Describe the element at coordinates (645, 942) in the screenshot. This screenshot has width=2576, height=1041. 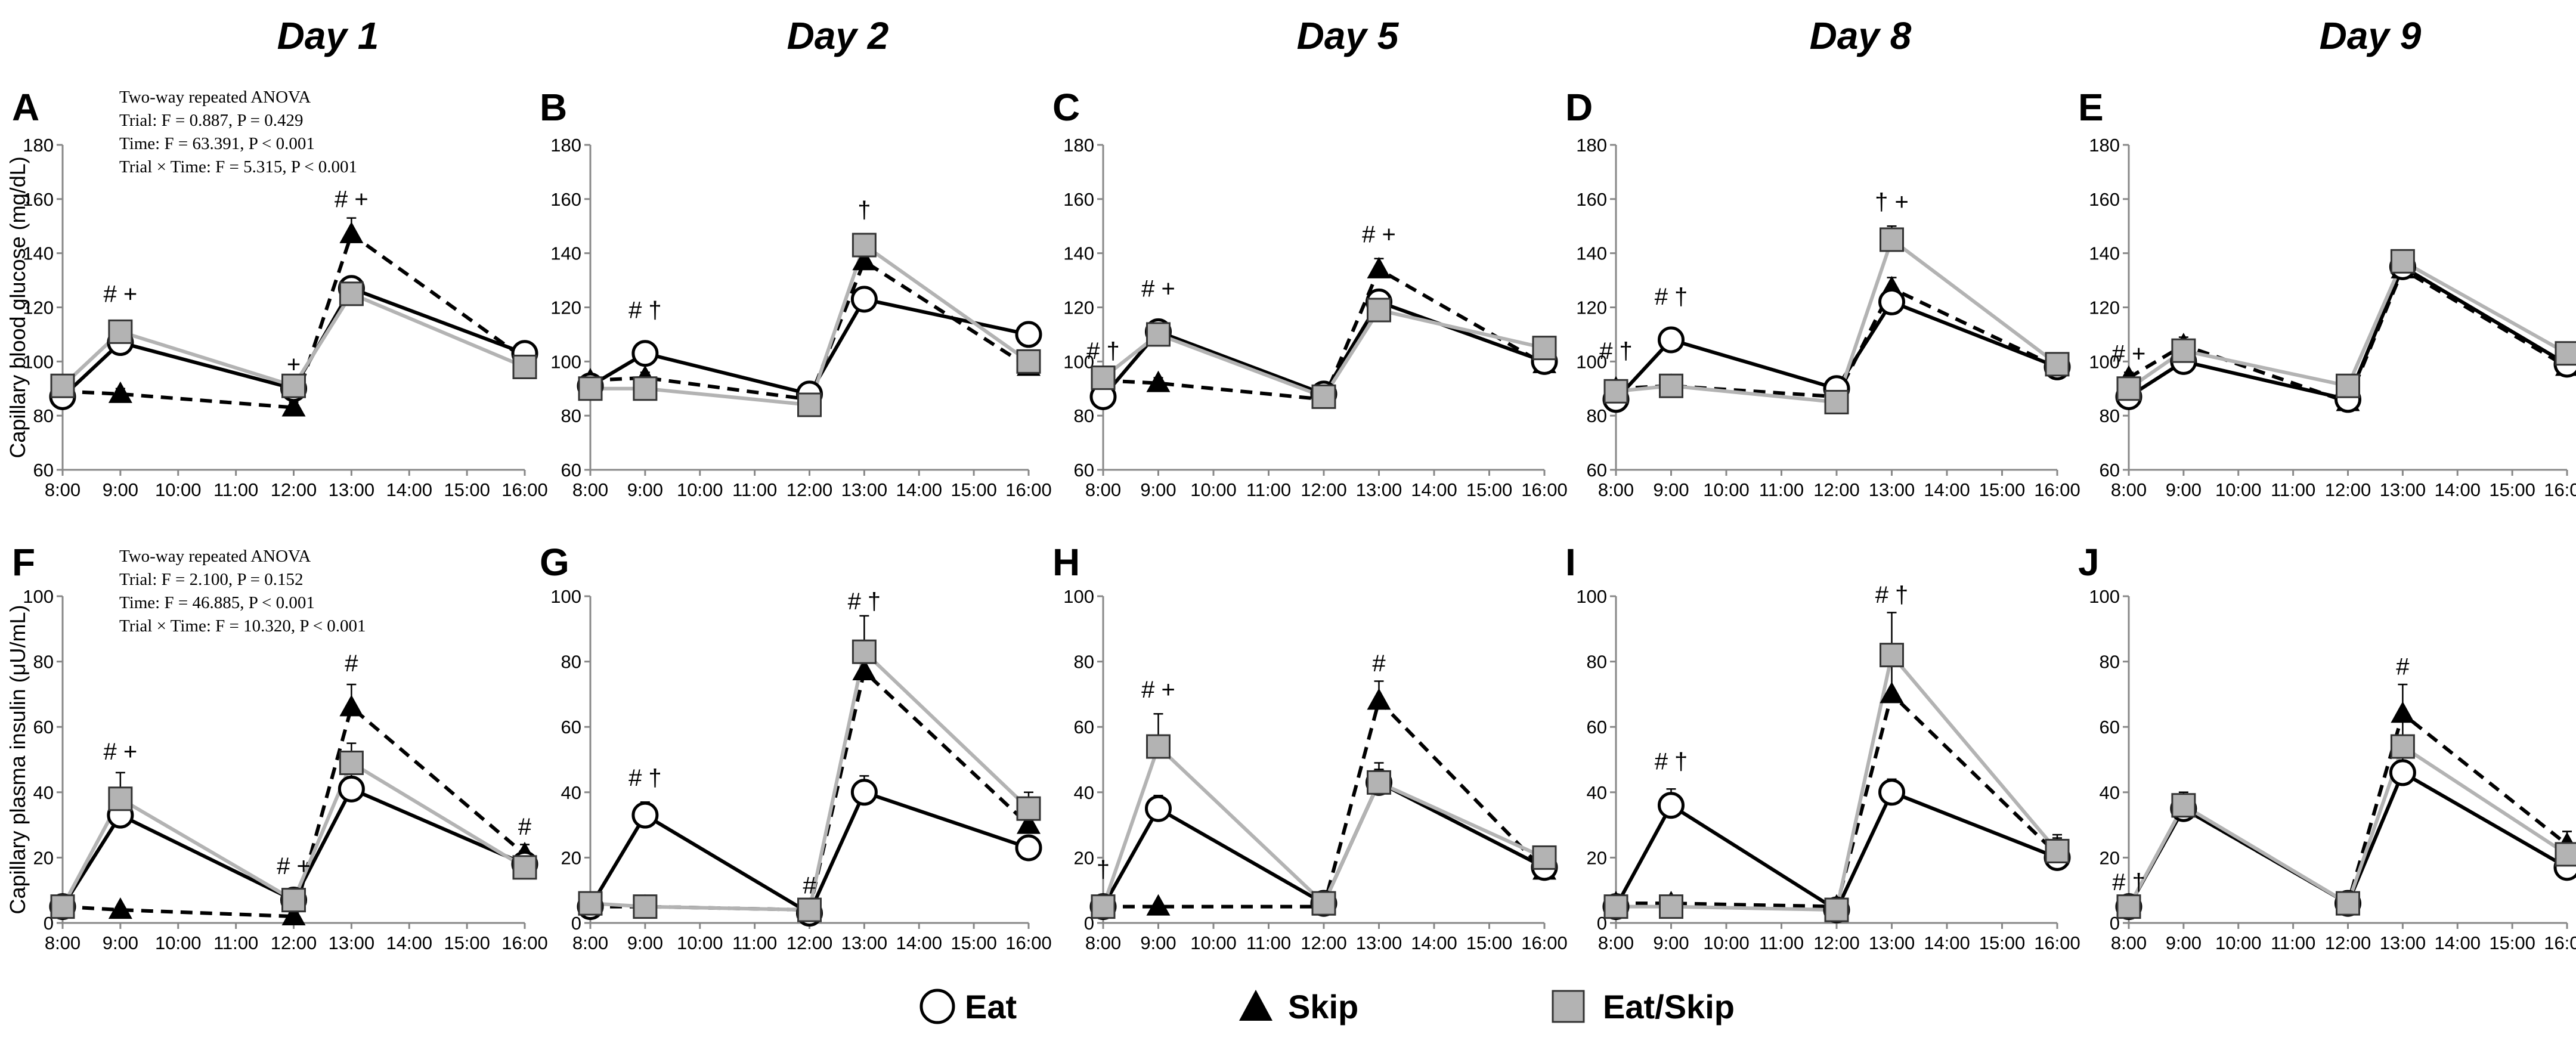
I see `panel-g-xtick-label: 9:00` at that location.